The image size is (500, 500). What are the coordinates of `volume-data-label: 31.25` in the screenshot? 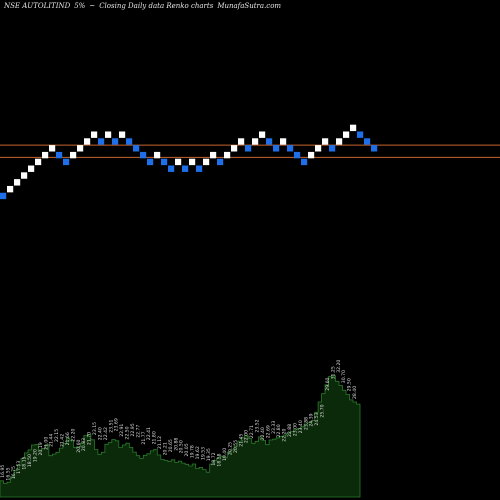 It's located at (333, 372).